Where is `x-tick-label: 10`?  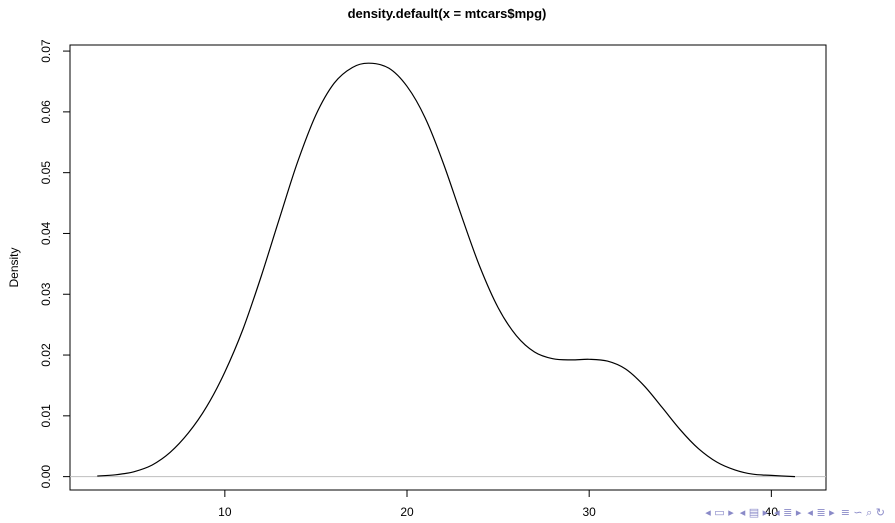
x-tick-label: 10 is located at coordinates (225, 512).